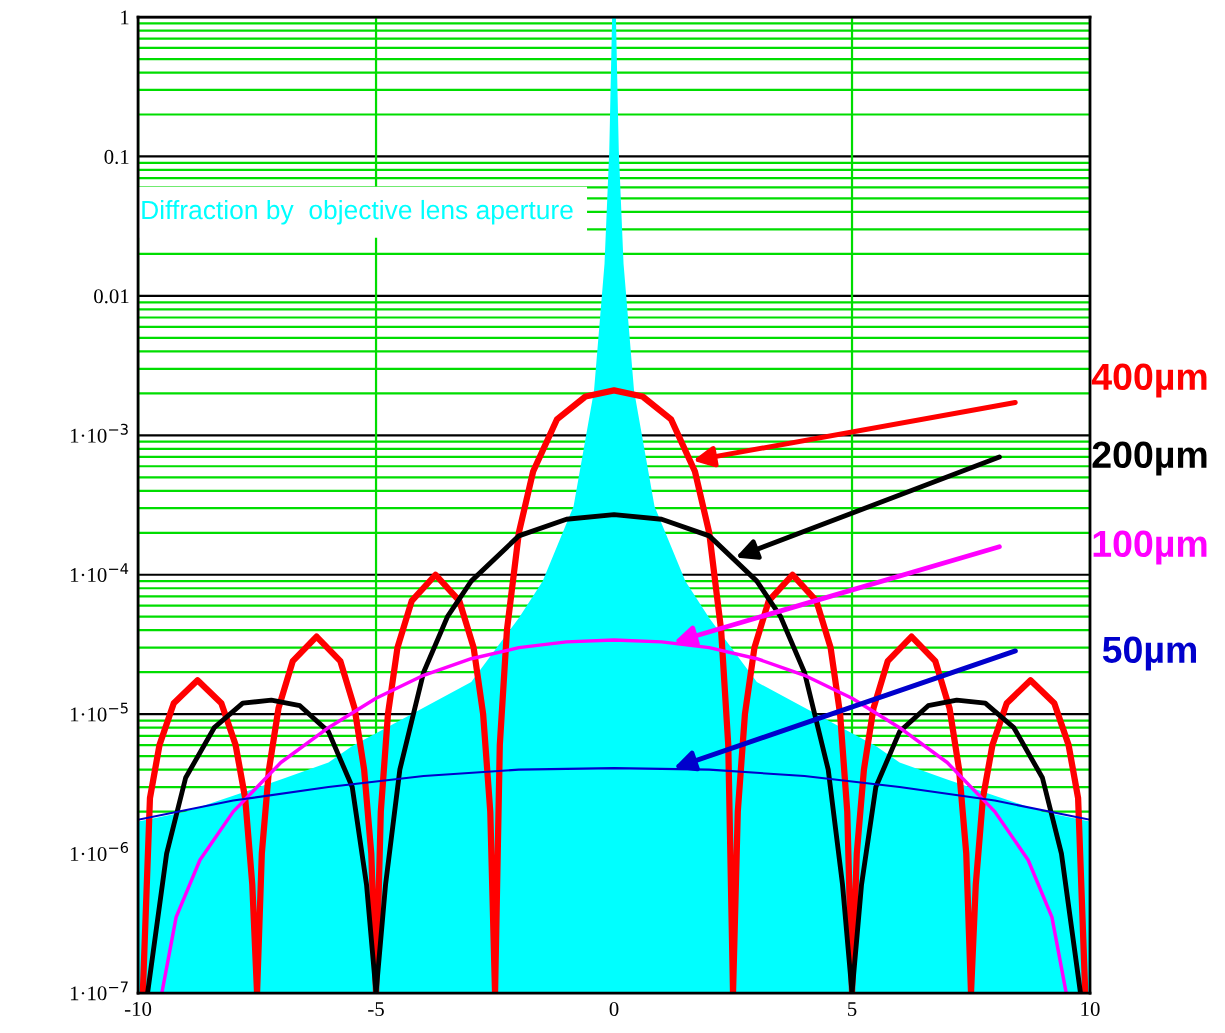  I want to click on y-tick-label: 0.01, so click(111, 296).